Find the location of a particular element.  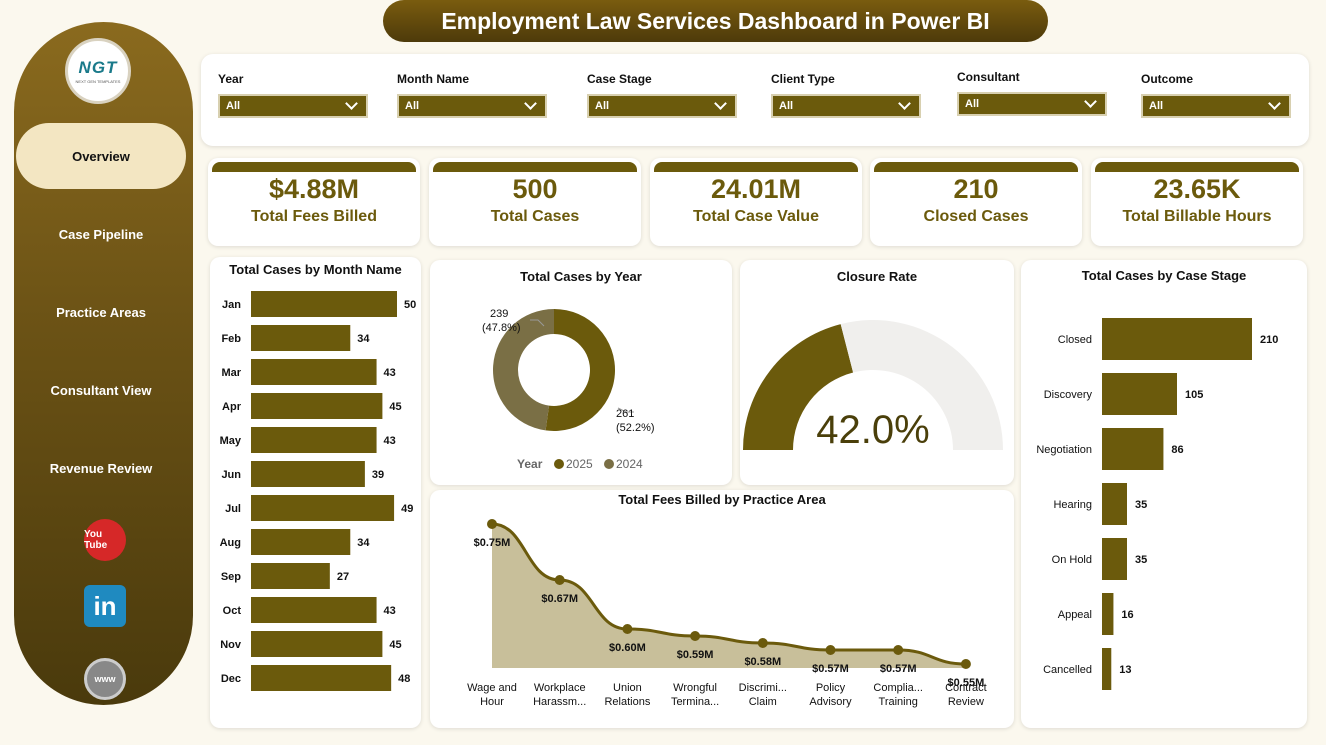

year-dropdown: All is located at coordinates (293, 106).